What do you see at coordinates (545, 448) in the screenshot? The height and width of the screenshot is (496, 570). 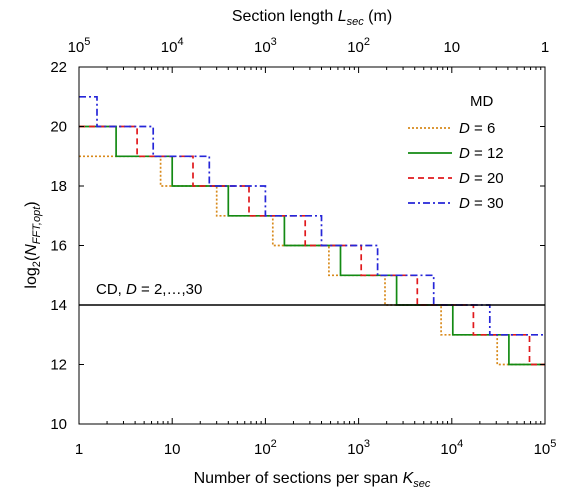 I see `x-tick-label: 10⁵` at bounding box center [545, 448].